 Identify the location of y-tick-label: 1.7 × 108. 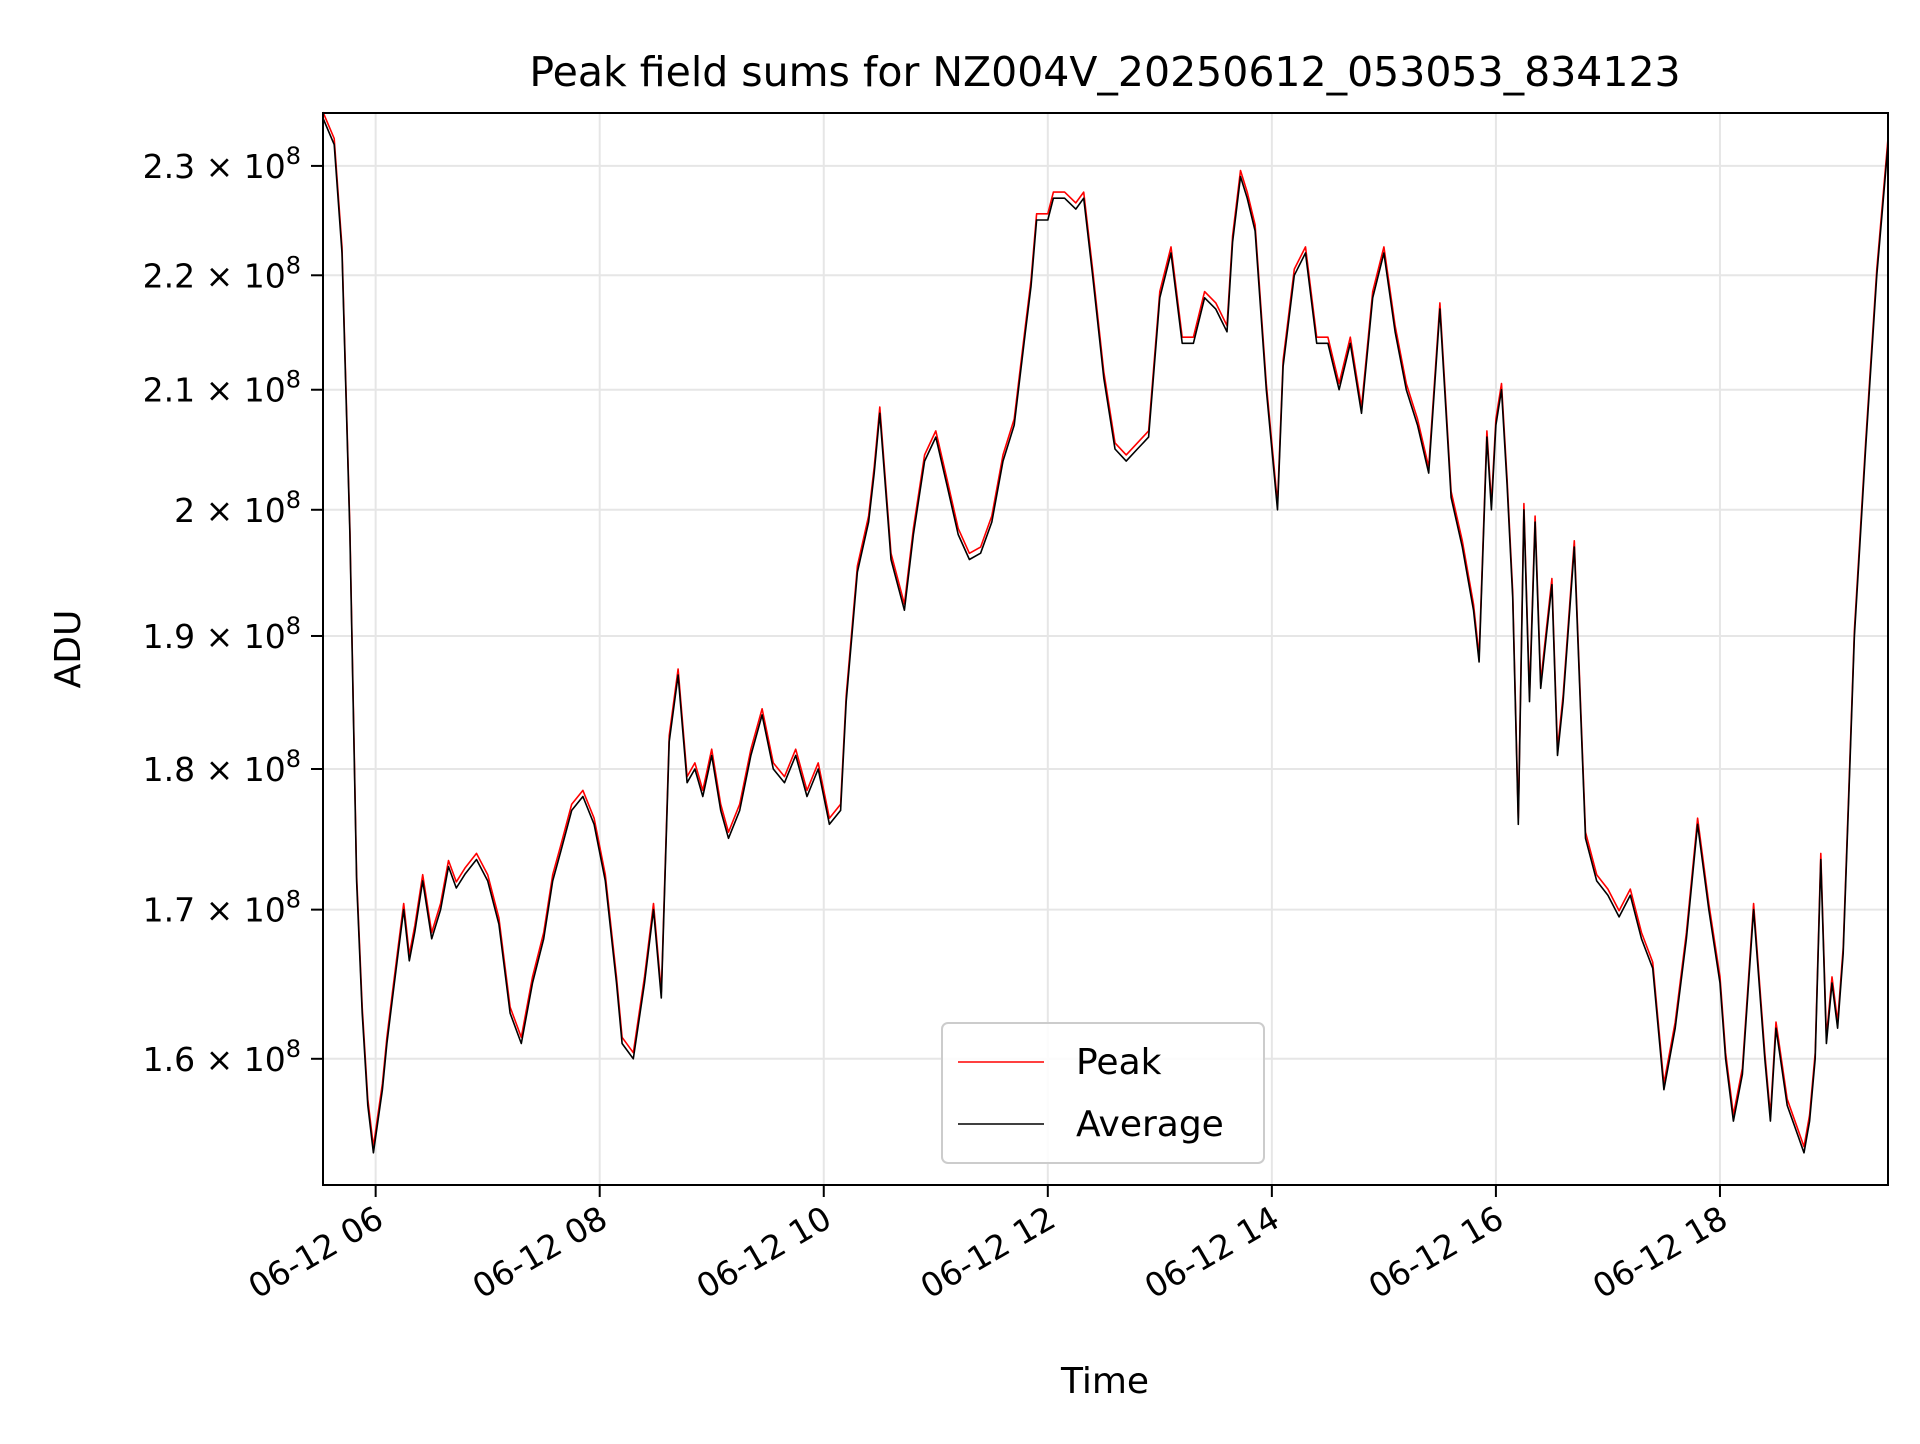
(222, 908).